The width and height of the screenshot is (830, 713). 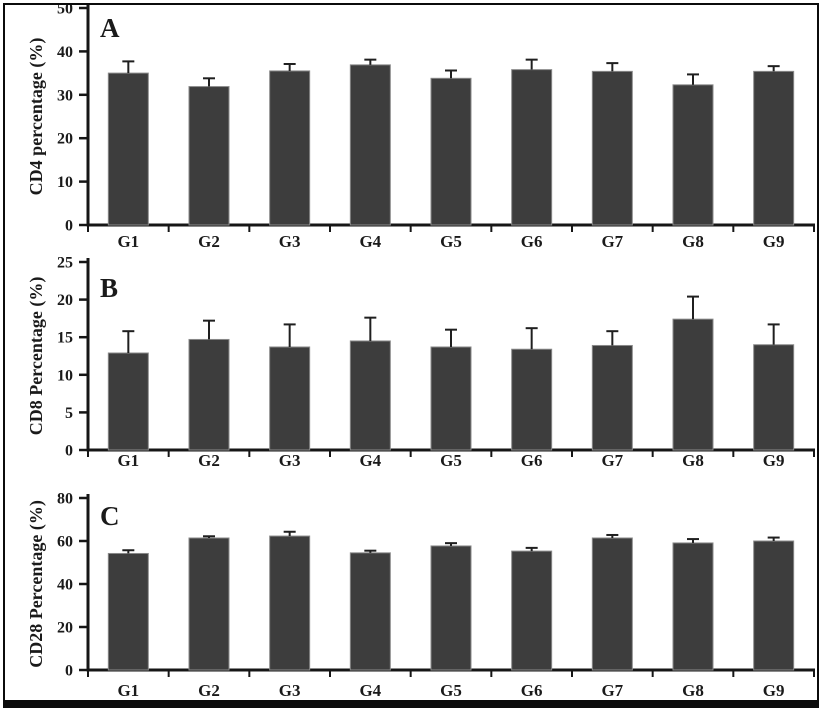 What do you see at coordinates (65, 499) in the screenshot?
I see `y-tick-label: 80` at bounding box center [65, 499].